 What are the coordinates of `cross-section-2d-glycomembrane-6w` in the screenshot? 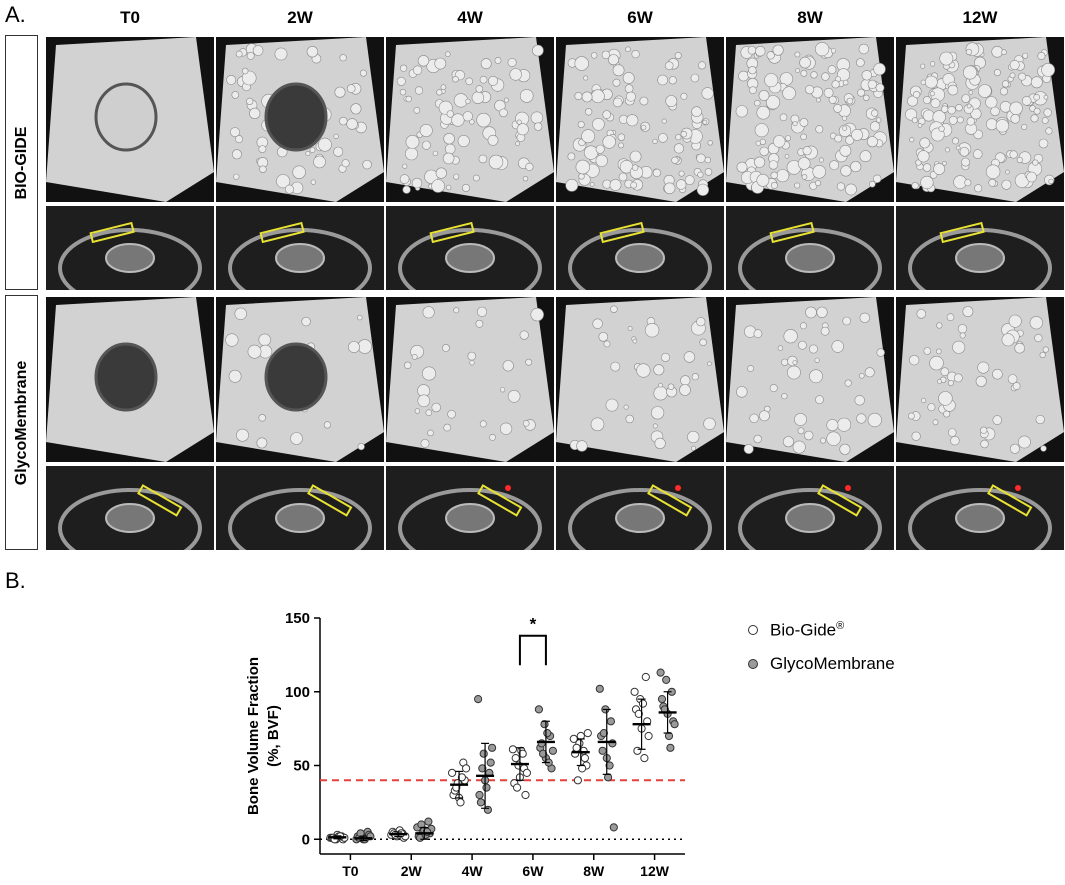 It's located at (640, 508).